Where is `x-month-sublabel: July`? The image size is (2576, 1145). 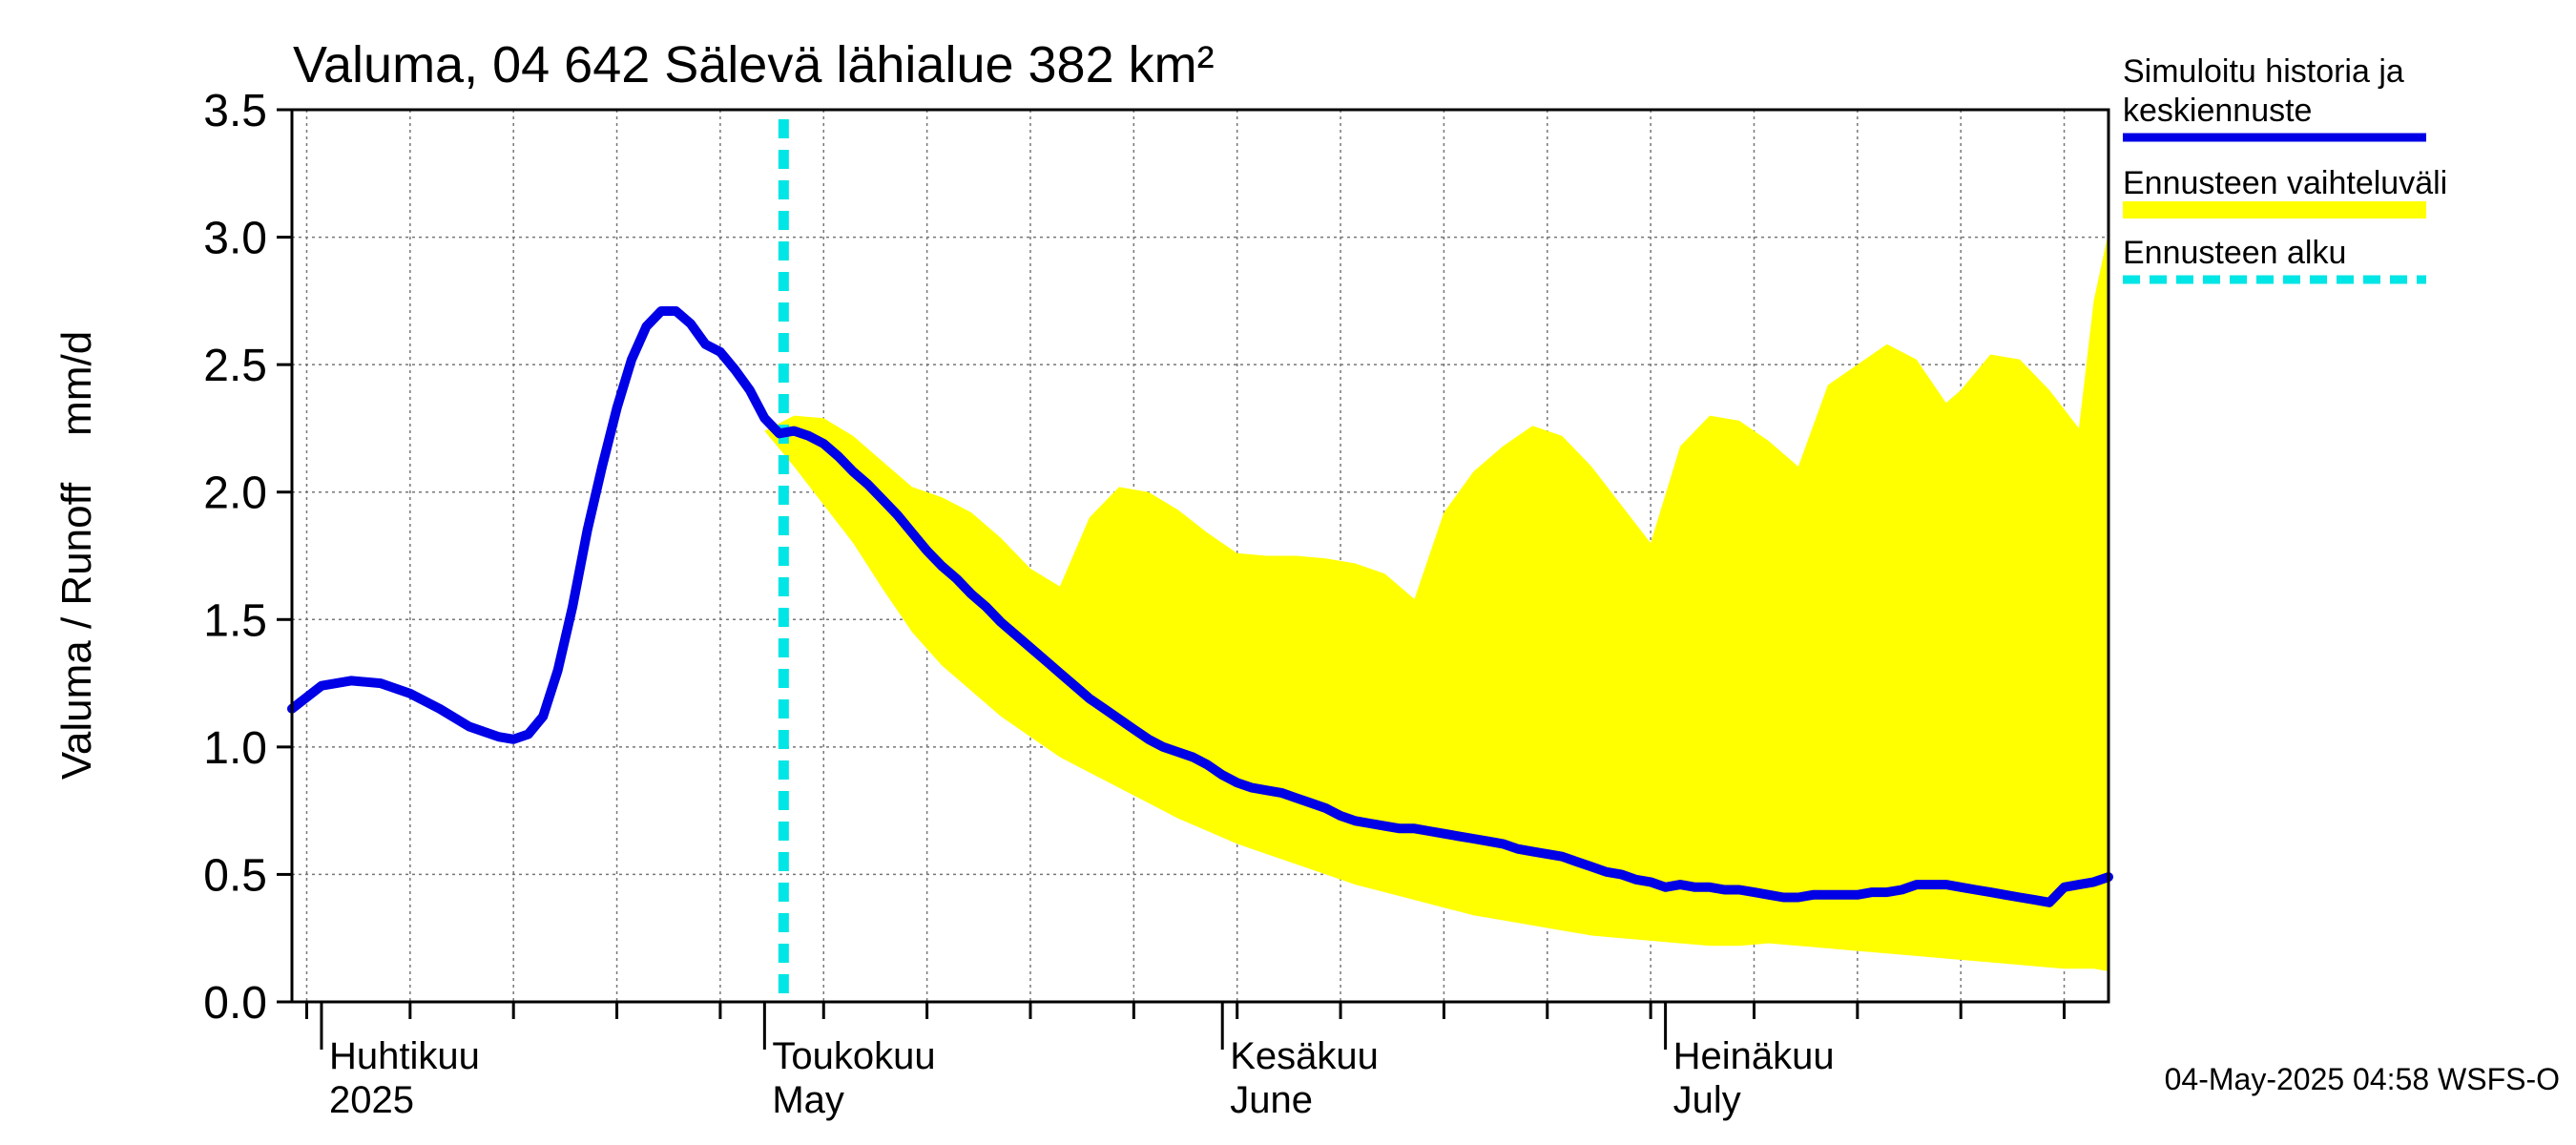
x-month-sublabel: July is located at coordinates (1707, 1100).